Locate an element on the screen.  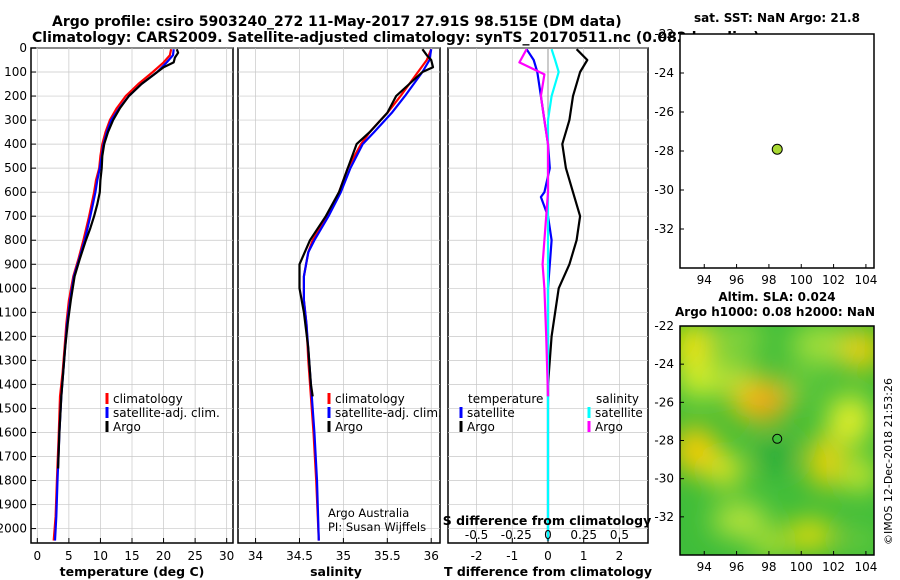
x-tick-label: 35 is located at coordinates (343, 556).